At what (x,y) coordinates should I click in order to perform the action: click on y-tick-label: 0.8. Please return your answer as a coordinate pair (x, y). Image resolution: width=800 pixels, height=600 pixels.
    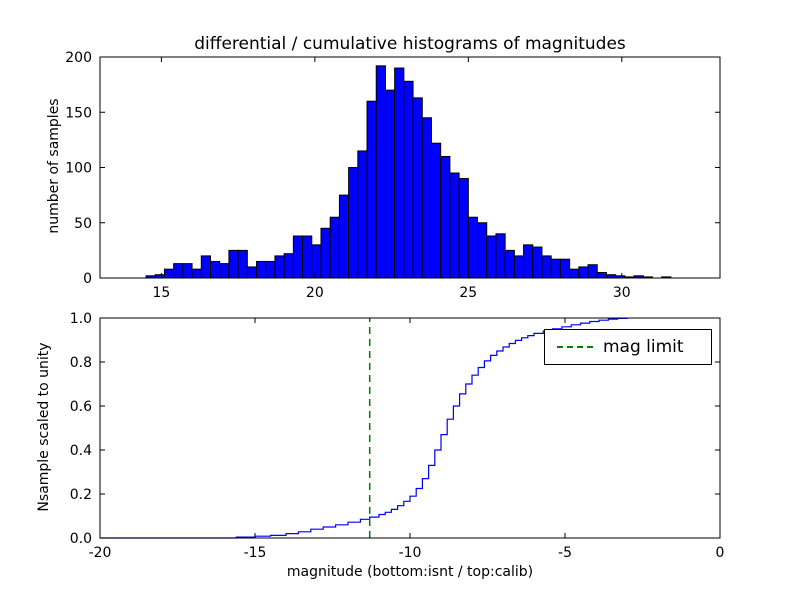
    Looking at the image, I should click on (81, 363).